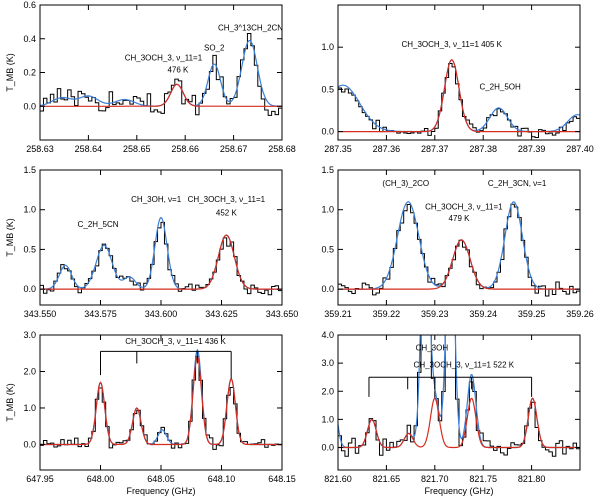 This screenshot has width=600, height=502. Describe the element at coordinates (178, 70) in the screenshot. I see `line-label: 476 K` at that location.